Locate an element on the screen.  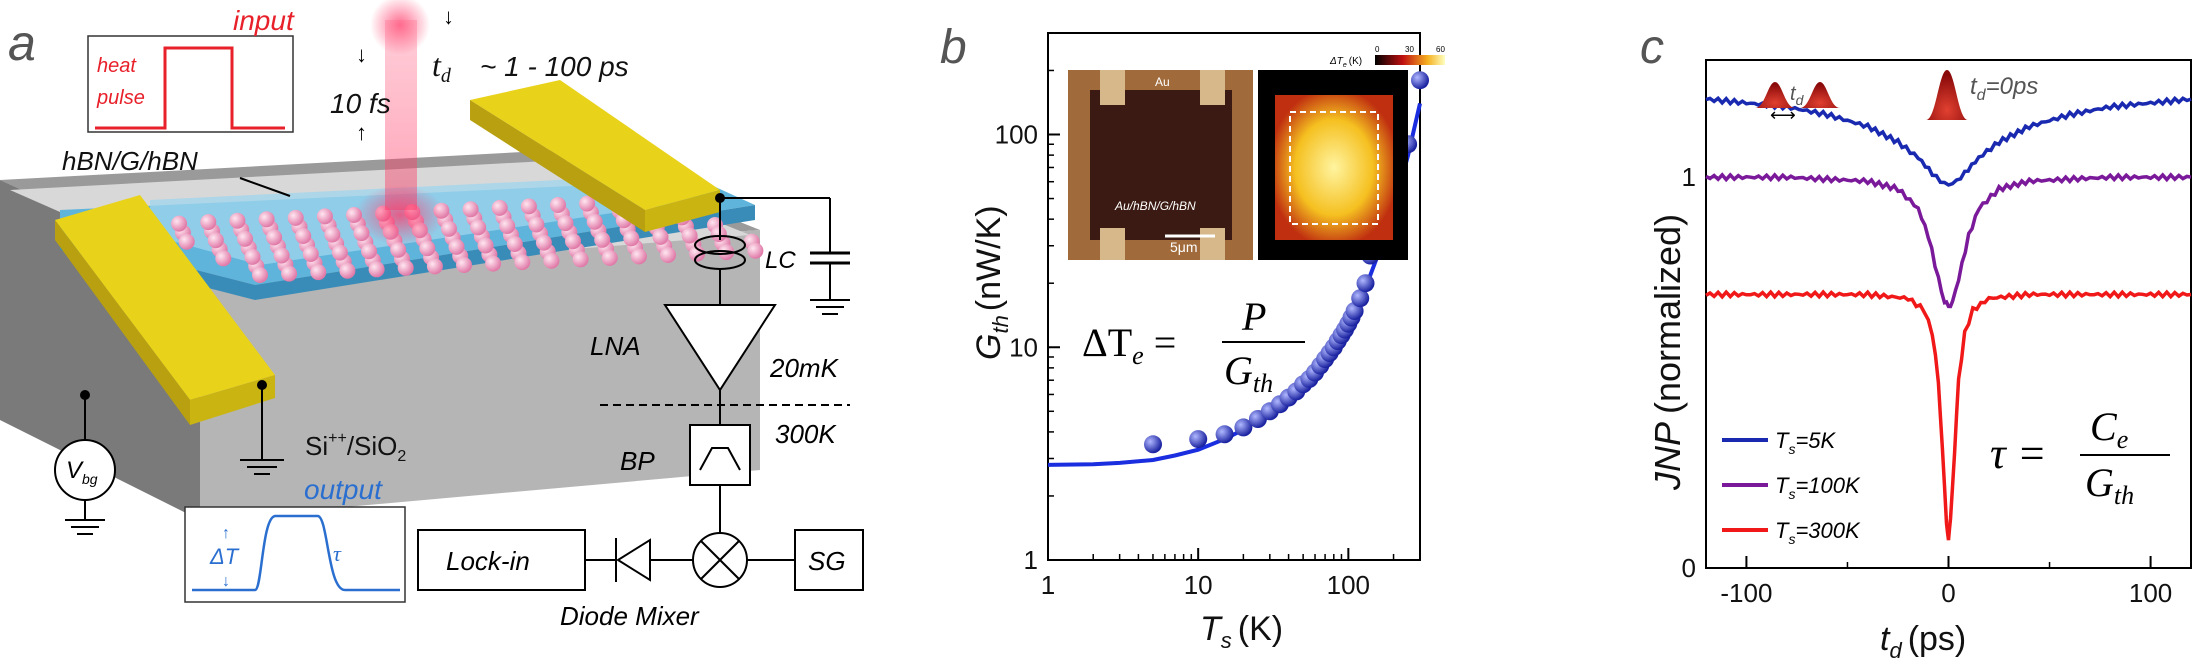
lockin-box is located at coordinates (501, 560).